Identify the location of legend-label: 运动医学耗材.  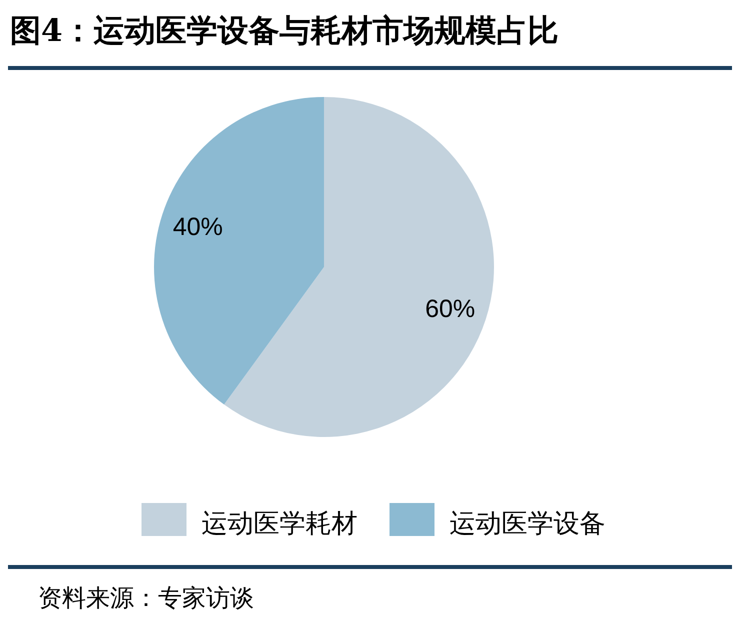
(280, 524).